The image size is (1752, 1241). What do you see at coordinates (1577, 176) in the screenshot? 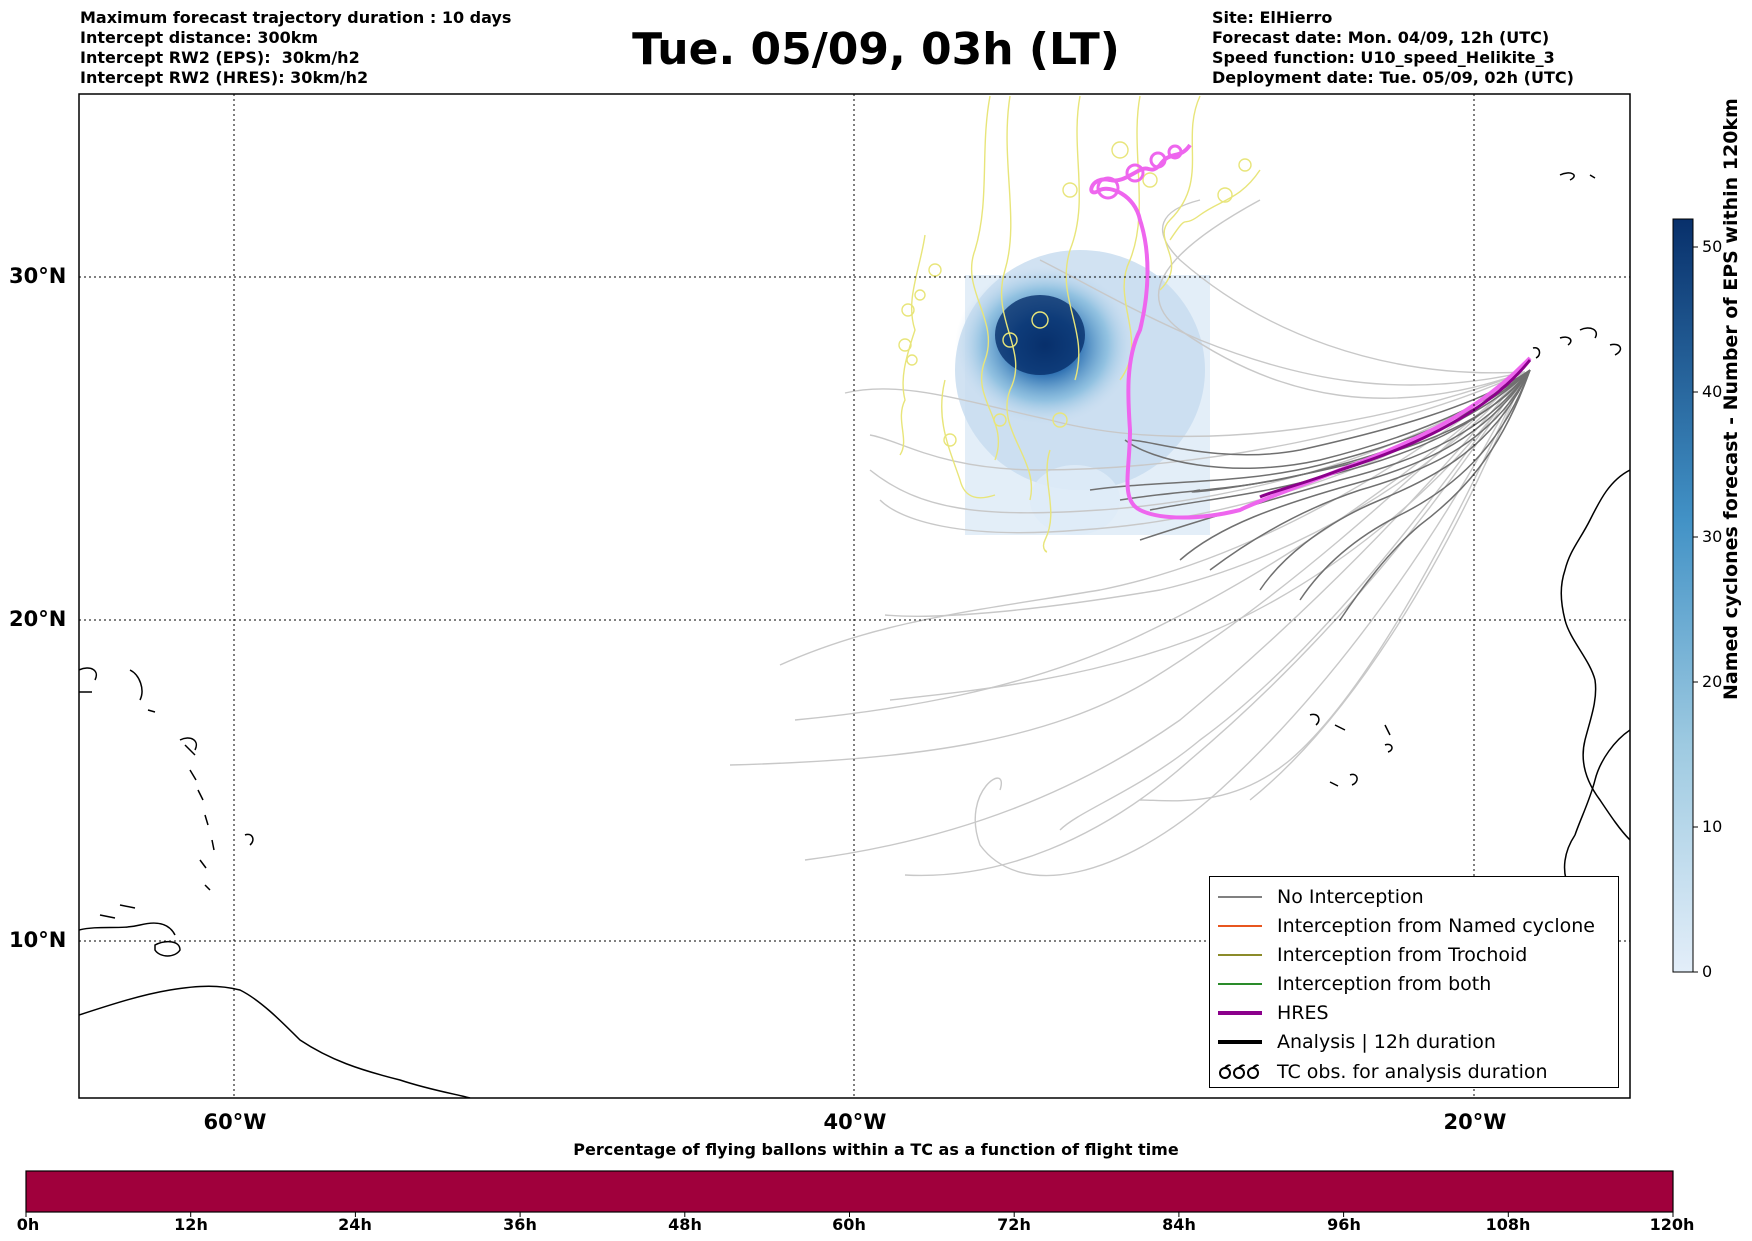
I see `madeira-islands` at bounding box center [1577, 176].